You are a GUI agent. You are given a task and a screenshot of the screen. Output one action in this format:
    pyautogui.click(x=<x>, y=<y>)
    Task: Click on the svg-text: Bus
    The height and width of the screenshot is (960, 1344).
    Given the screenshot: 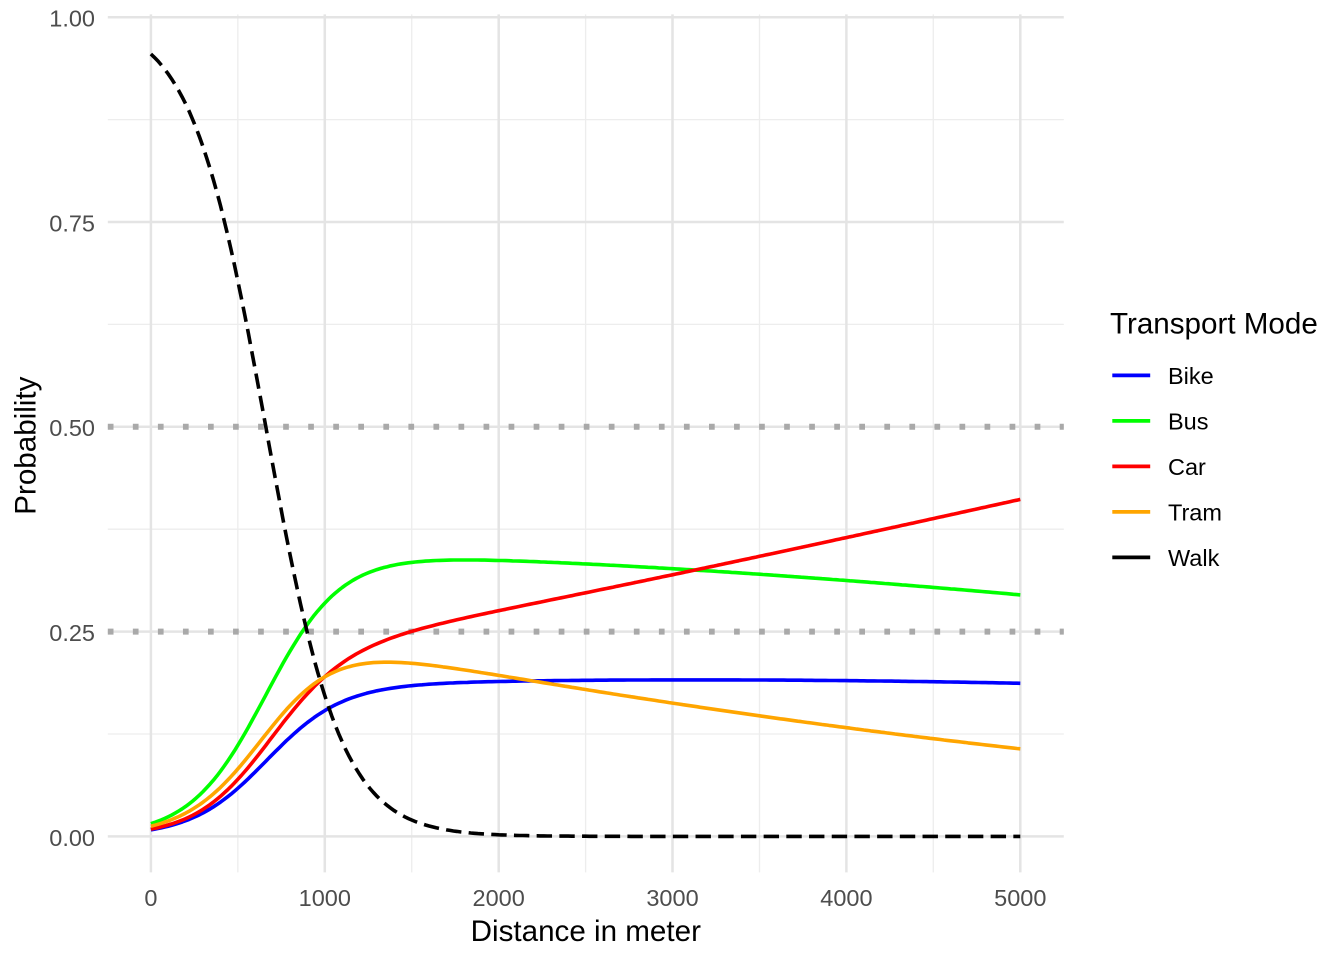 What is the action you would take?
    pyautogui.click(x=1188, y=421)
    